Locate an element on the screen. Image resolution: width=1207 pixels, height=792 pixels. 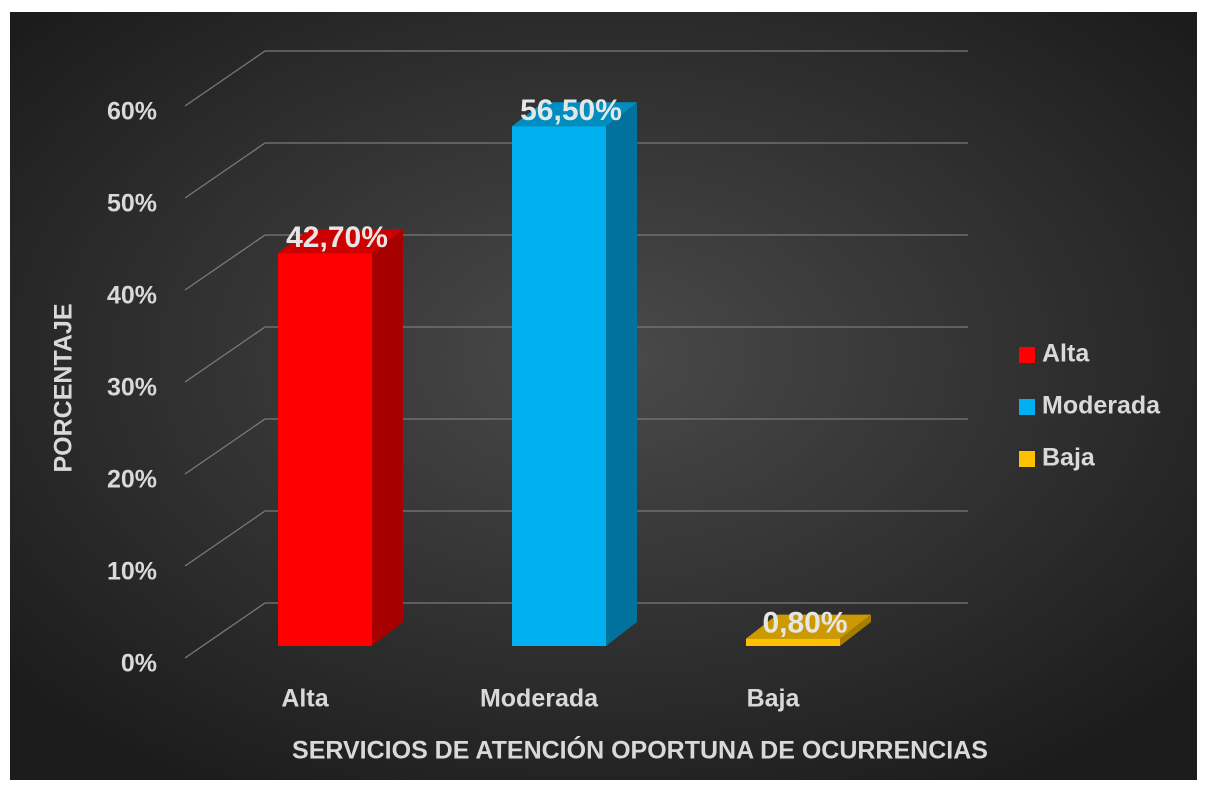
x-tick-label: Moderada is located at coordinates (539, 699).